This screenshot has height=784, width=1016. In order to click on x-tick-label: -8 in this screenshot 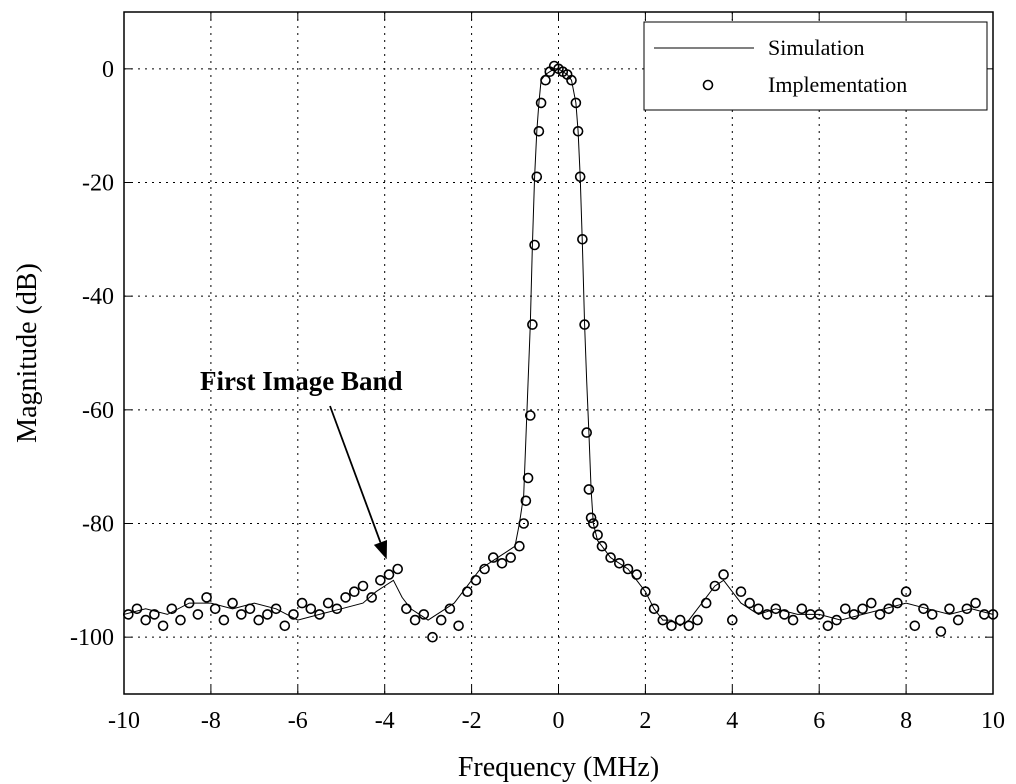, I will do `click(211, 721)`.